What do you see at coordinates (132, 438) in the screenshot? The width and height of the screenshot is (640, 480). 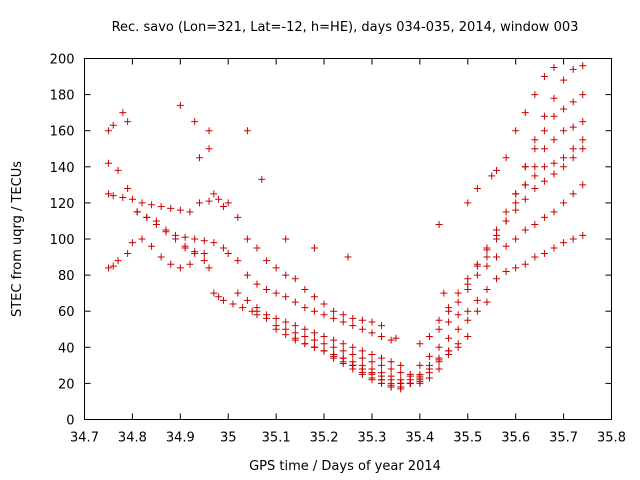 I see `x-tick-label: 34.8` at bounding box center [132, 438].